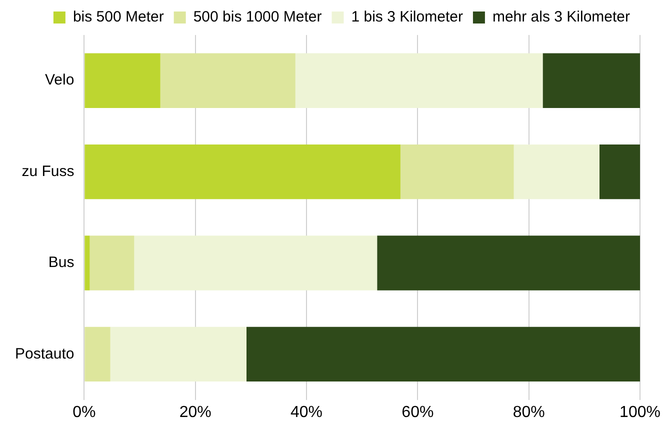 Image resolution: width=670 pixels, height=430 pixels. Describe the element at coordinates (84, 412) in the screenshot. I see `x-tick-label: 0%` at that location.